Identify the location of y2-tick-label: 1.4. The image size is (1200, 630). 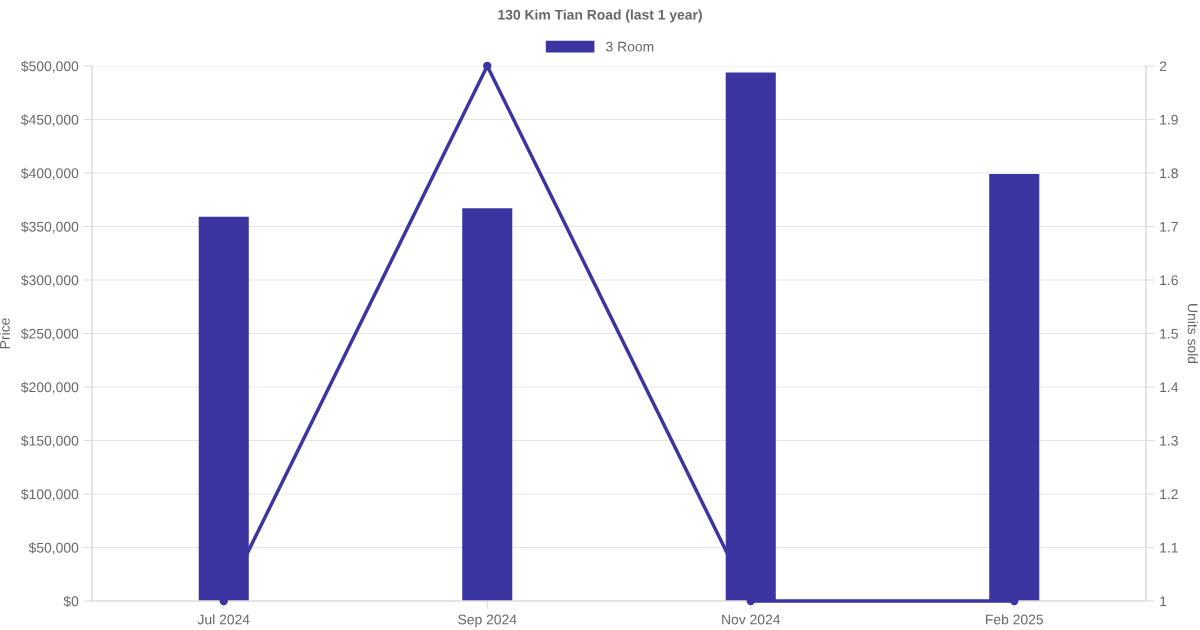
(1169, 387).